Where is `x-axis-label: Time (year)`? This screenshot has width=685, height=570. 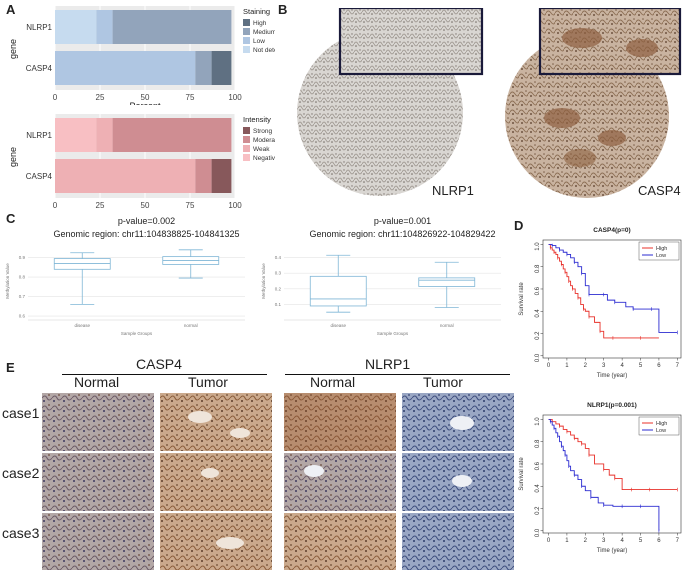
x-axis-label: Time (year) is located at coordinates (612, 551).